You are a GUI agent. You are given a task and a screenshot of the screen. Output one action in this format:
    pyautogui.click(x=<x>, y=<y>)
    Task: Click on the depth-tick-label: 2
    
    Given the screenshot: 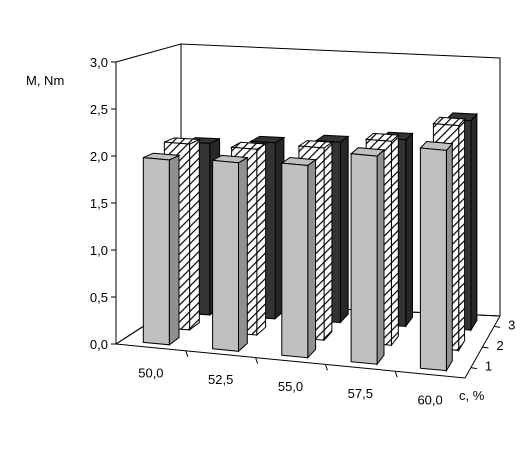 What is the action you would take?
    pyautogui.click(x=500, y=345)
    